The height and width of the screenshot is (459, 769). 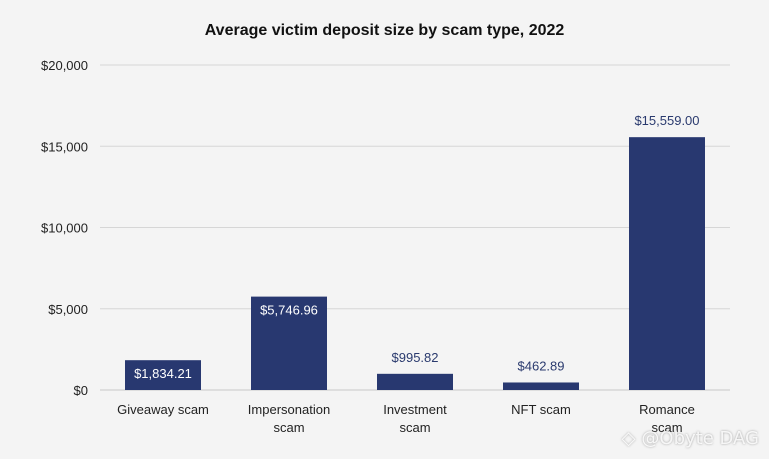 What do you see at coordinates (415, 357) in the screenshot?
I see `data-label: $995.82` at bounding box center [415, 357].